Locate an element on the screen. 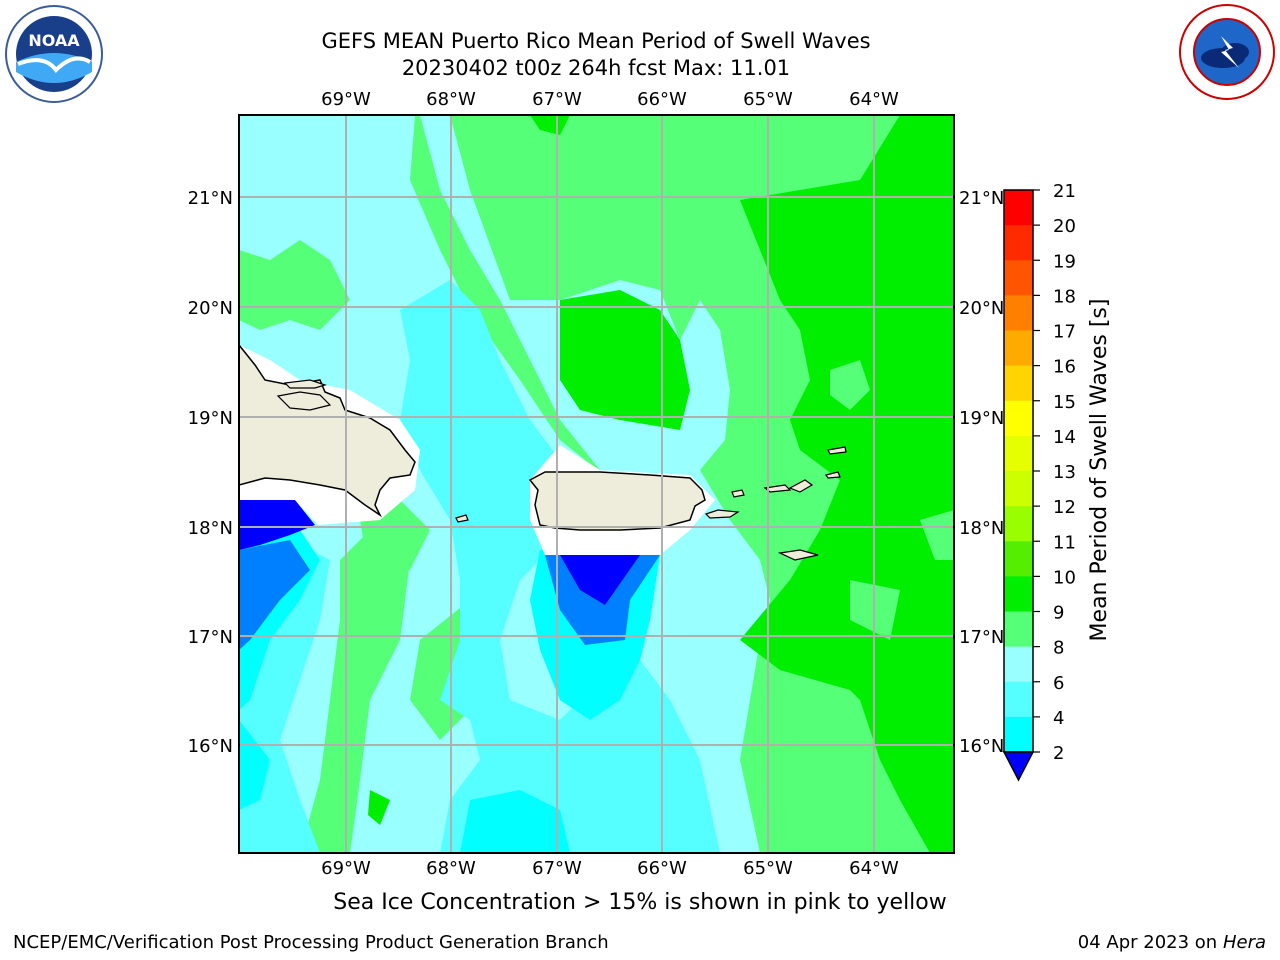 Image resolution: width=1280 pixels, height=960 pixels. colorbar-tick-label: 8 is located at coordinates (1058, 648).